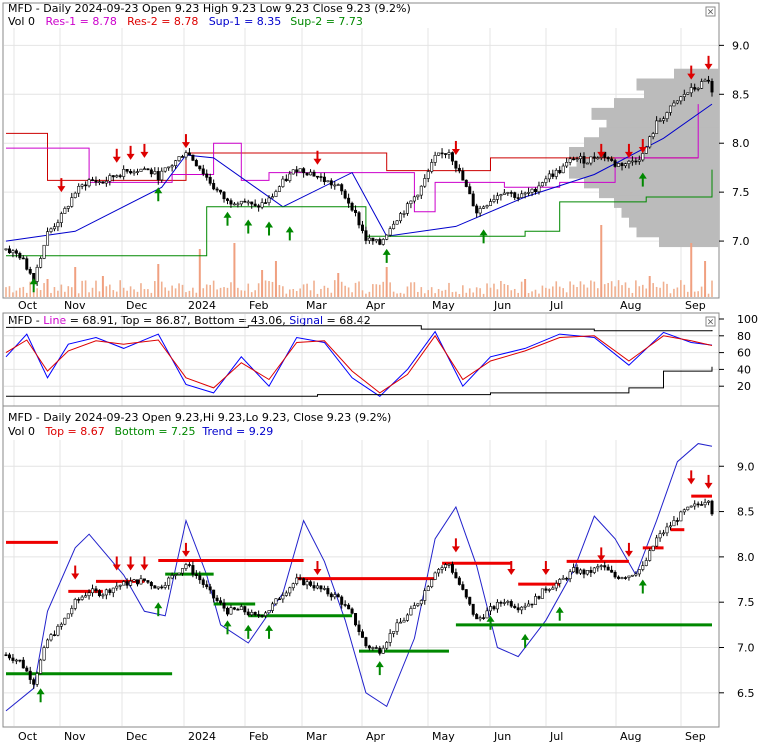 This screenshot has width=780, height=745. What do you see at coordinates (227, 214) in the screenshot?
I see `buy-arrow-head` at bounding box center [227, 214].